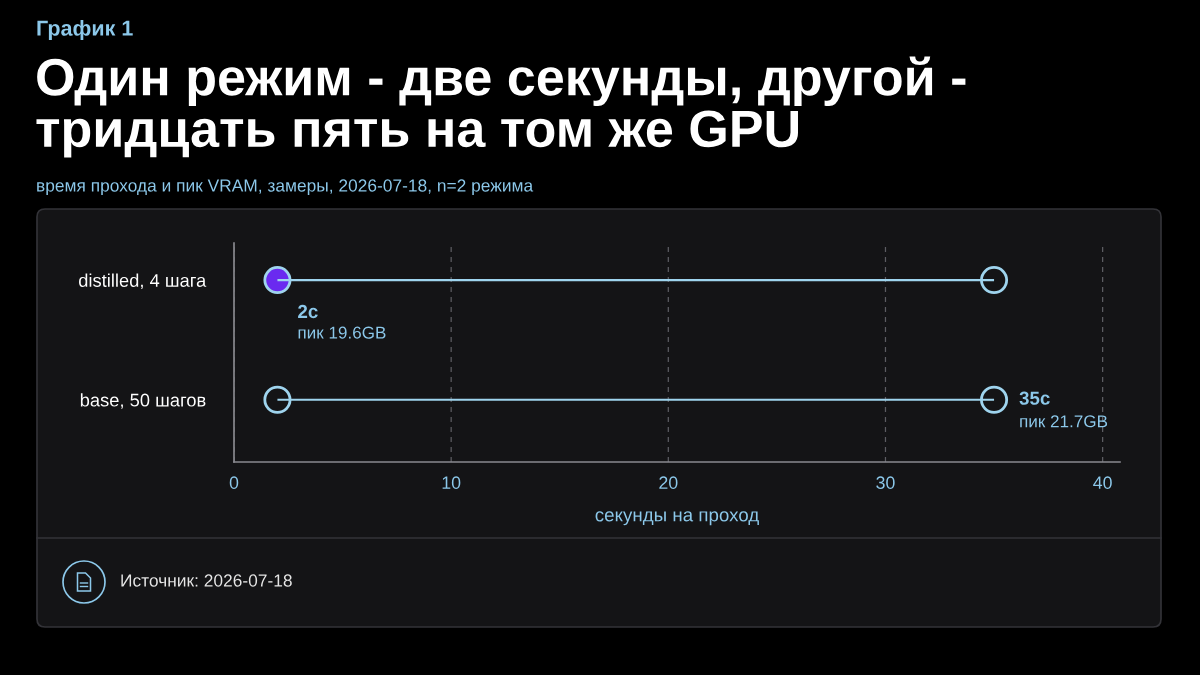 This screenshot has height=675, width=1200. What do you see at coordinates (668, 482) in the screenshot?
I see `x-tick-label: 20` at bounding box center [668, 482].